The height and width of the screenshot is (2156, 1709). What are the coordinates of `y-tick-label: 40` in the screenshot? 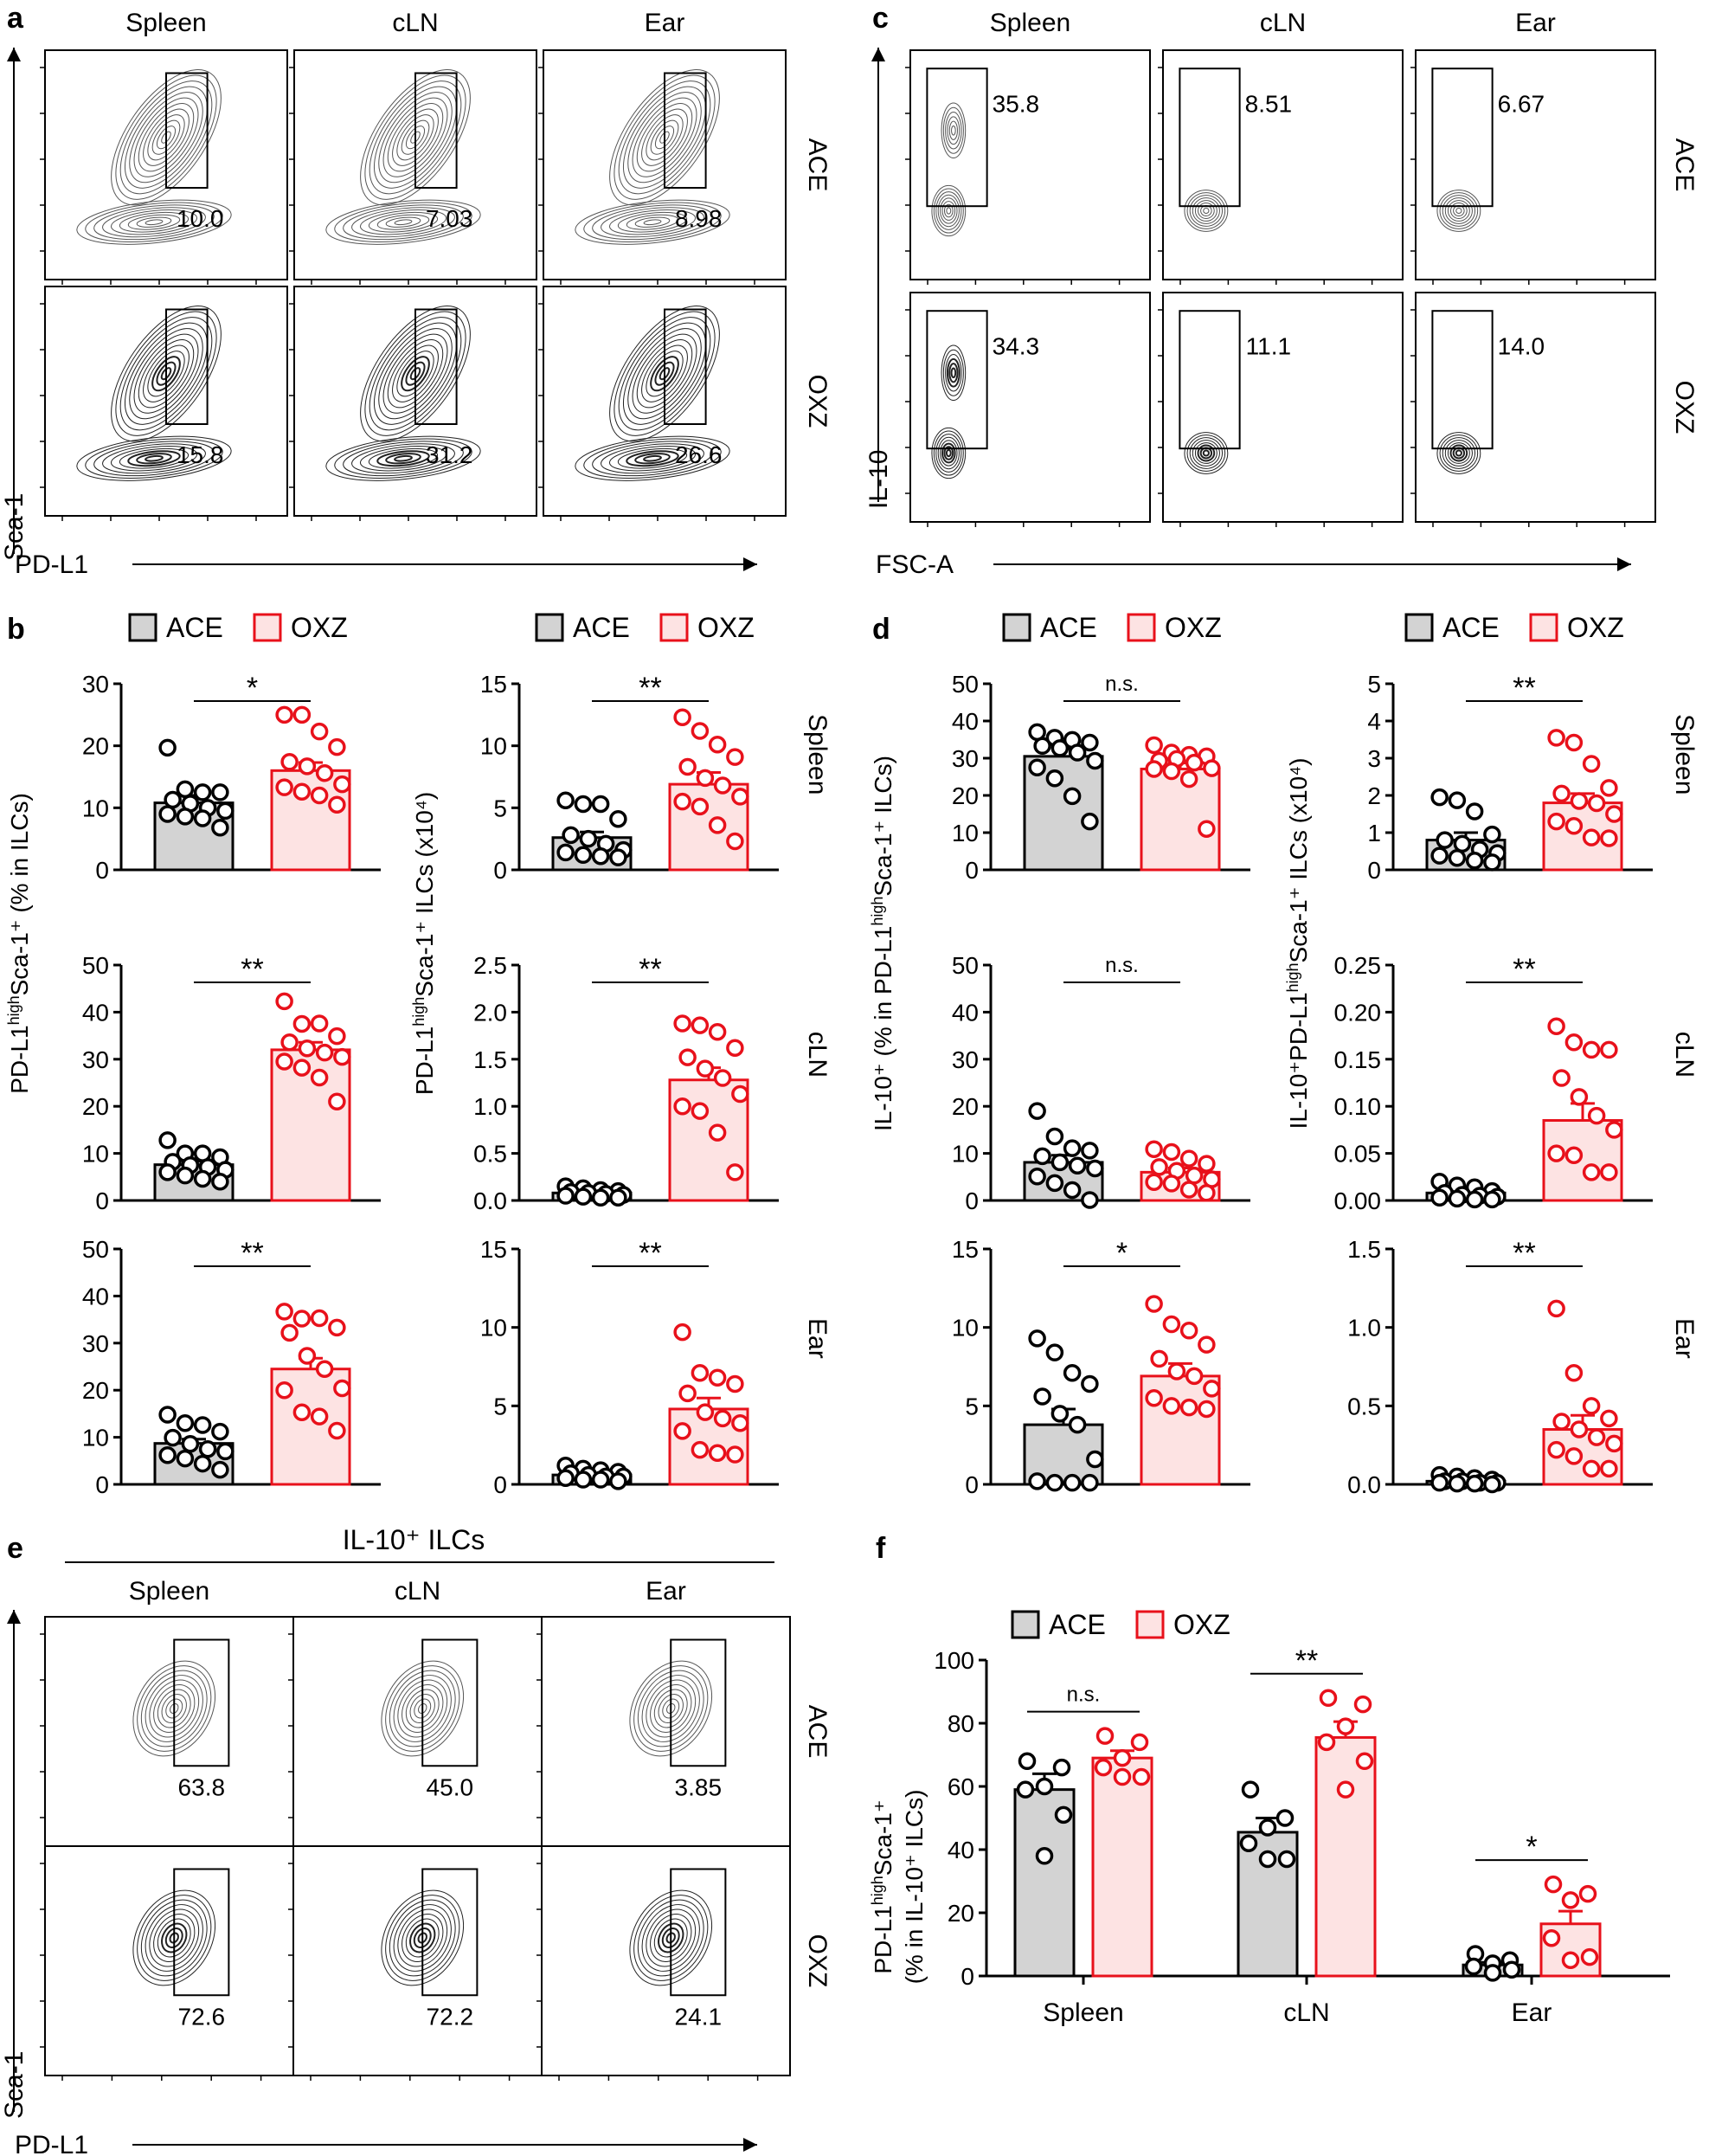 It's located at (961, 1850).